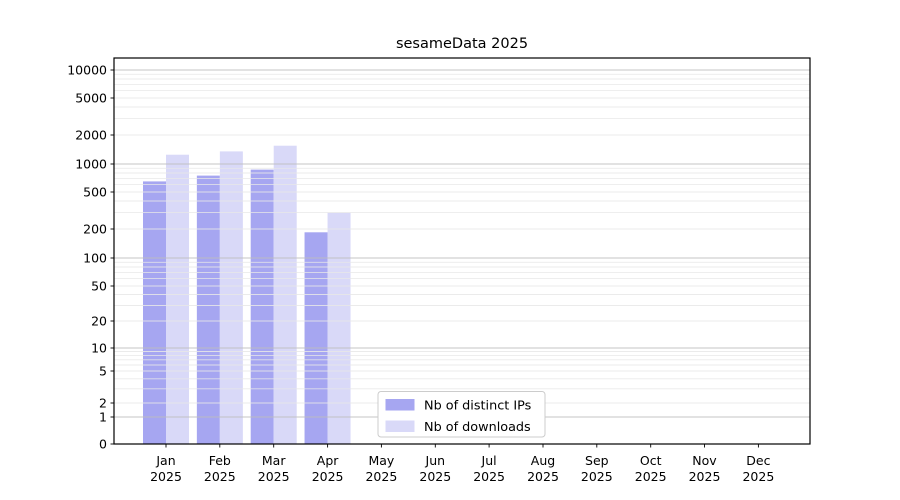 The image size is (900, 500). What do you see at coordinates (103, 370) in the screenshot?
I see `y-tick-label: 5` at bounding box center [103, 370].